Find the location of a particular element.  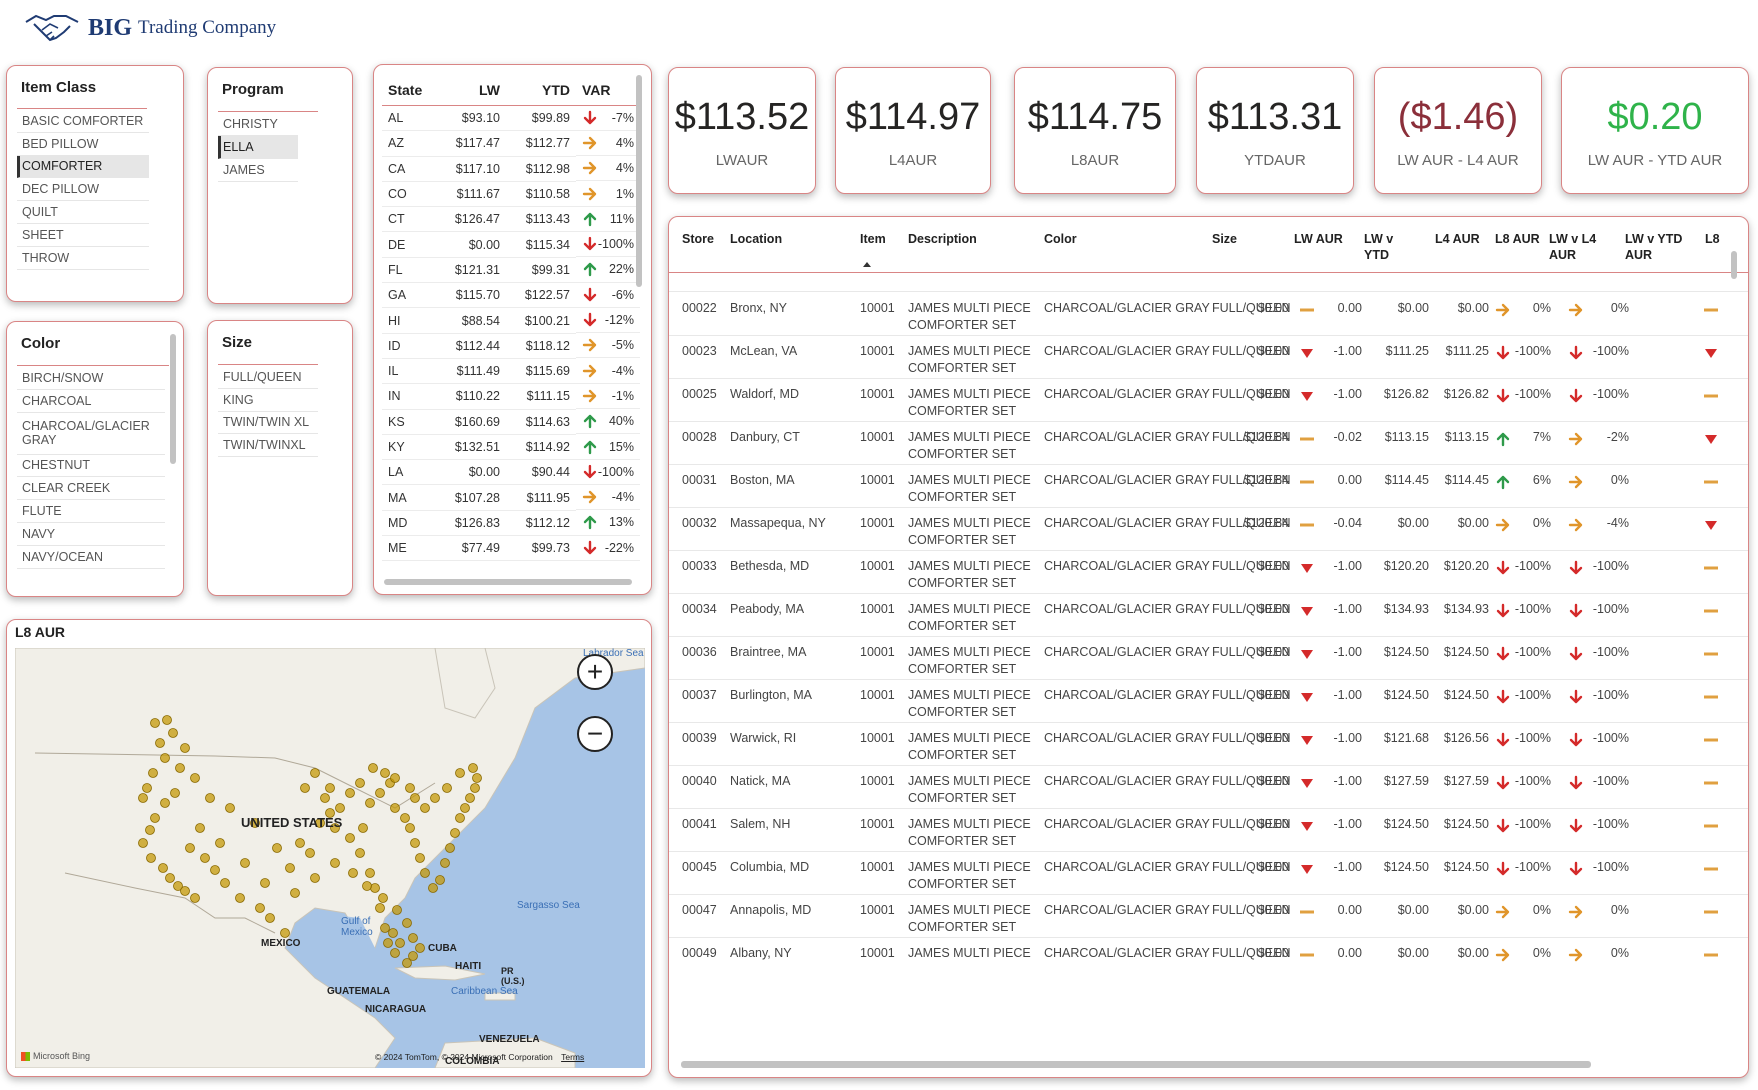

col-header-description: Description is located at coordinates (942, 239).